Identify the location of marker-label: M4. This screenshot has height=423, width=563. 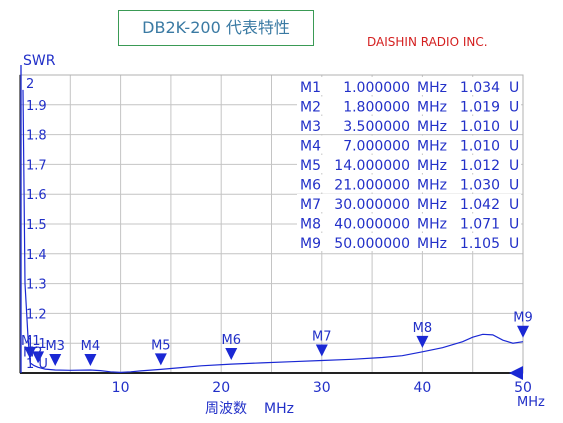
(91, 346).